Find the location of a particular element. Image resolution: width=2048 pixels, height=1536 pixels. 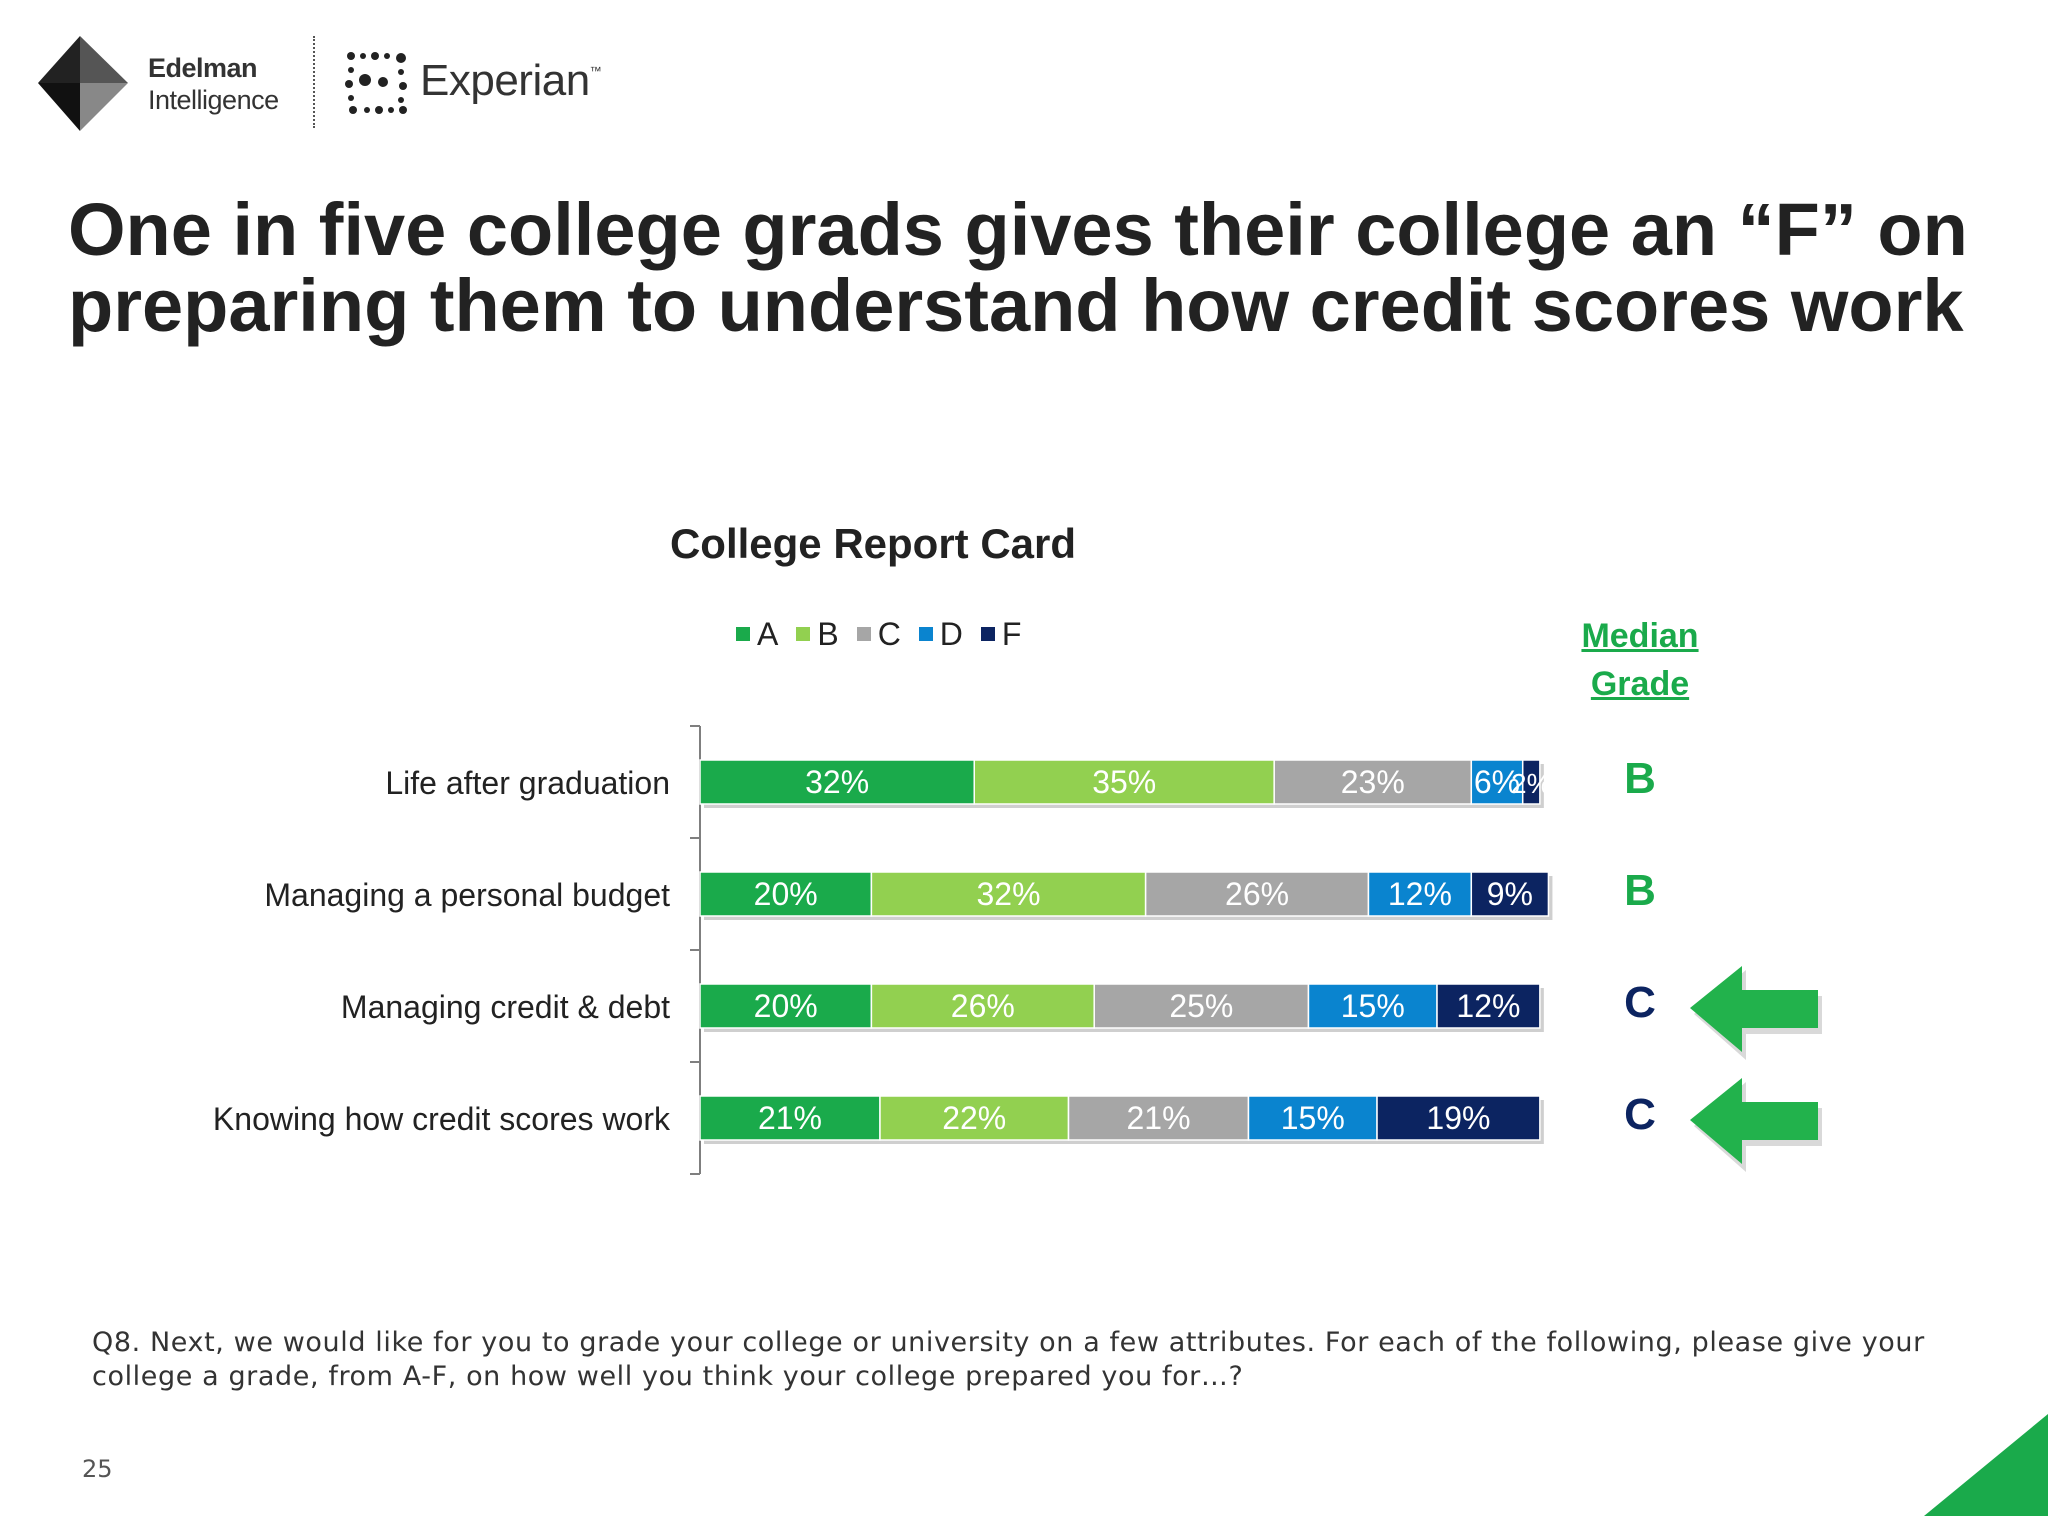

legend-label: C is located at coordinates (889, 633).